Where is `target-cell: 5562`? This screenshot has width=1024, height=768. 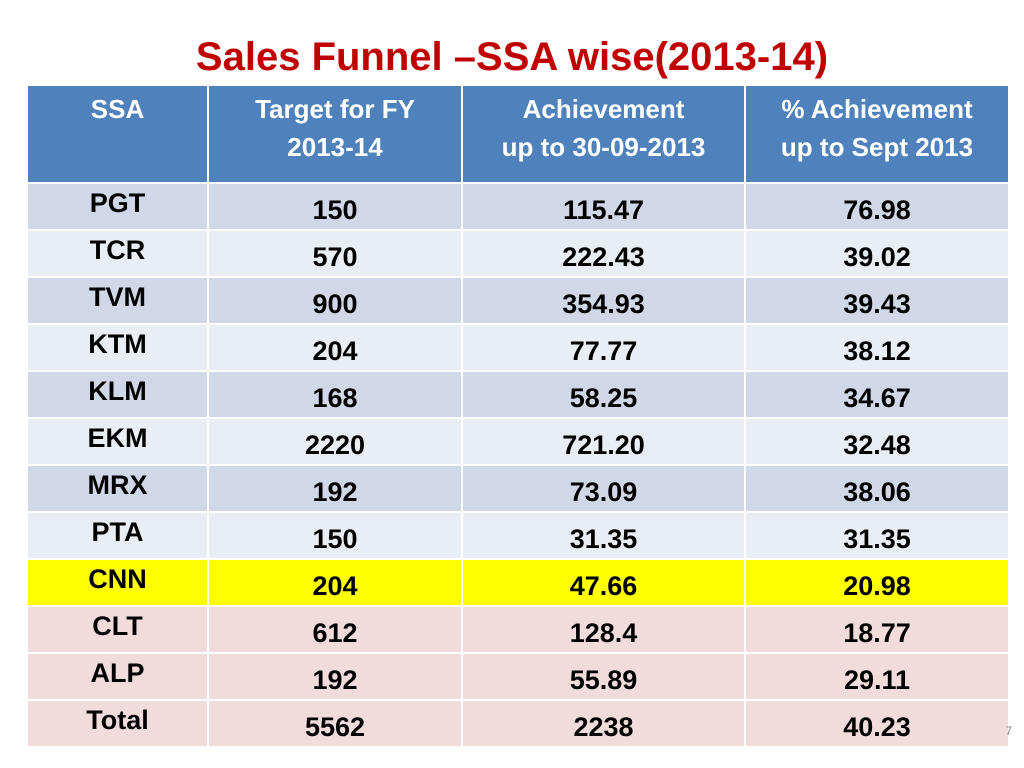
target-cell: 5562 is located at coordinates (335, 723).